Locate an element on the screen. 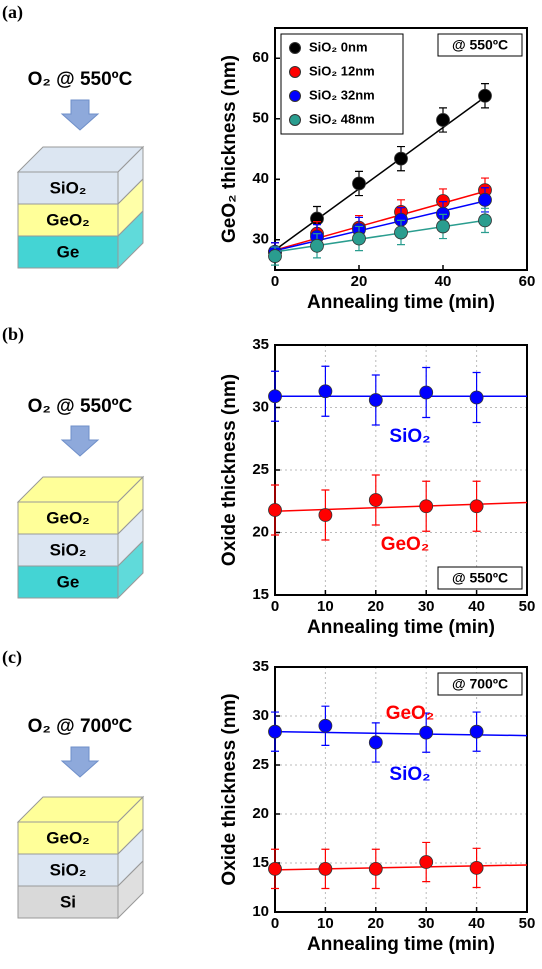  y-tick-label: 10 is located at coordinates (260, 911).